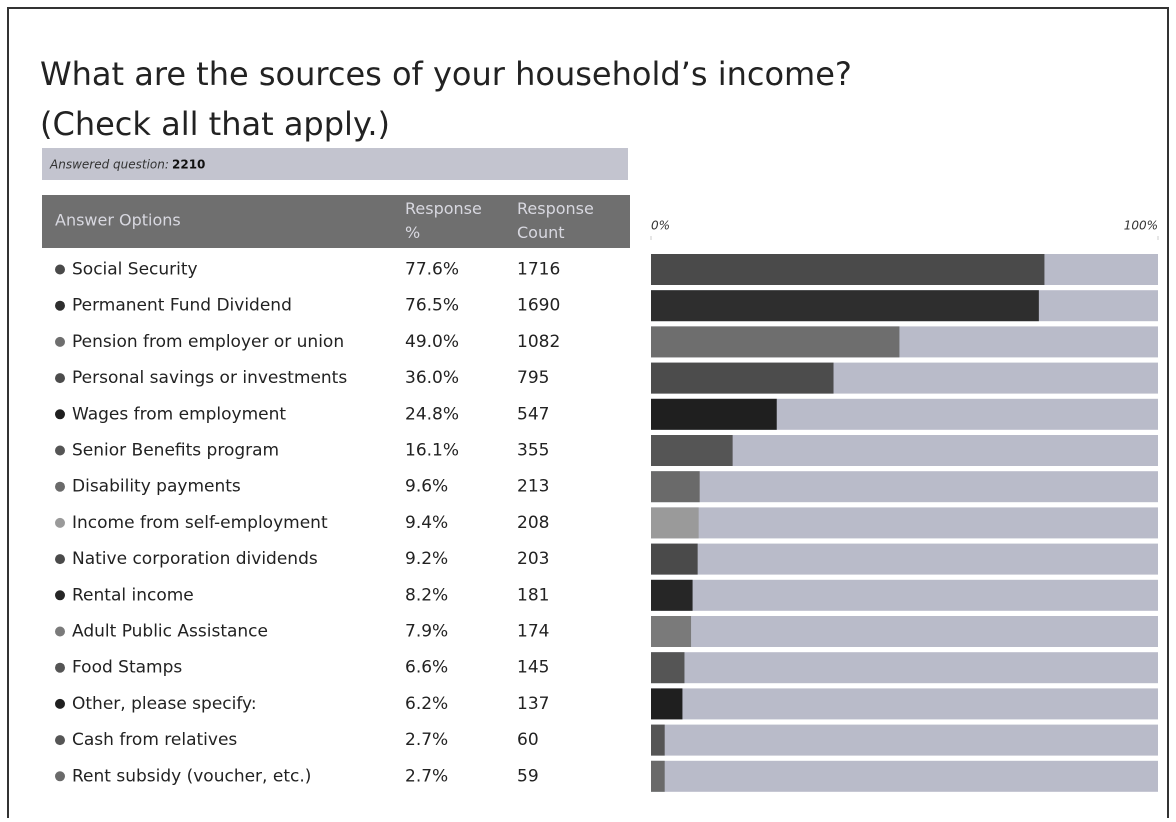 This screenshot has height=822, width=1176. I want to click on category-label: Personal savings or investments, so click(209, 378).